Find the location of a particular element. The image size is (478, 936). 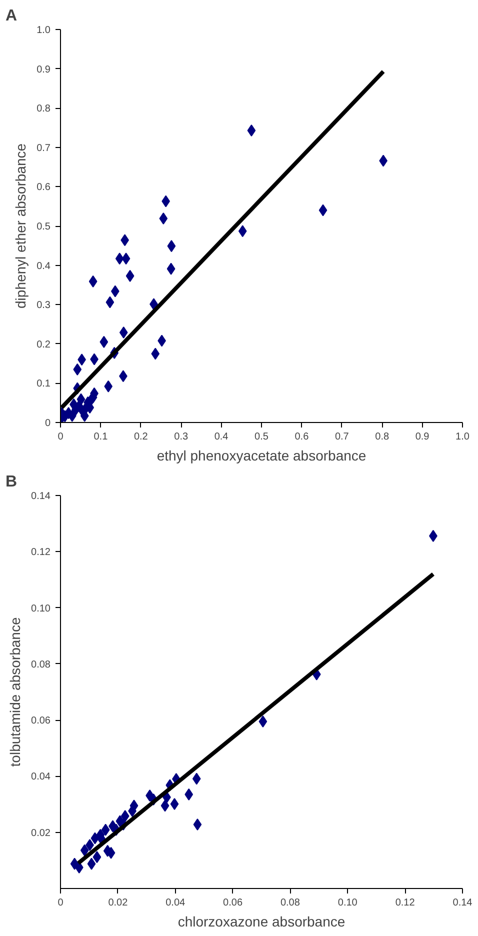

x-tick-label: 0.8 is located at coordinates (382, 437).